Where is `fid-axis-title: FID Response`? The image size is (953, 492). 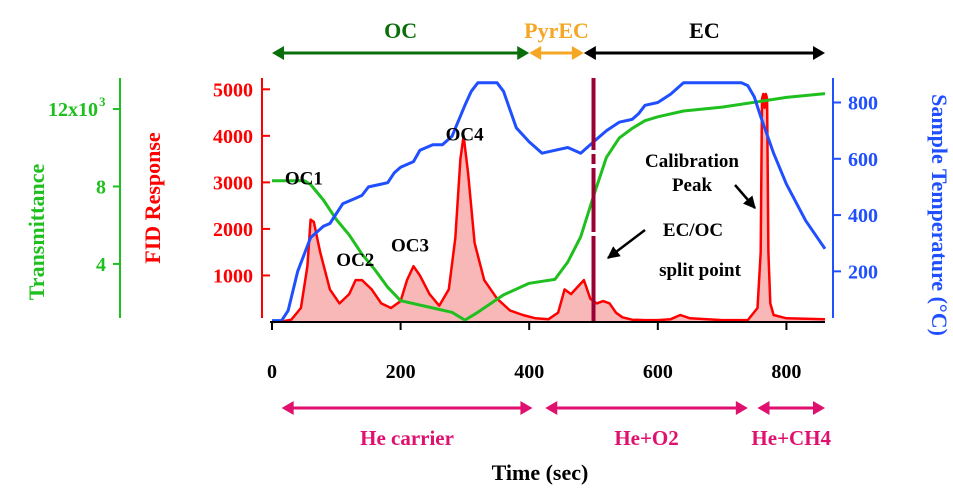
fid-axis-title: FID Response is located at coordinates (152, 198).